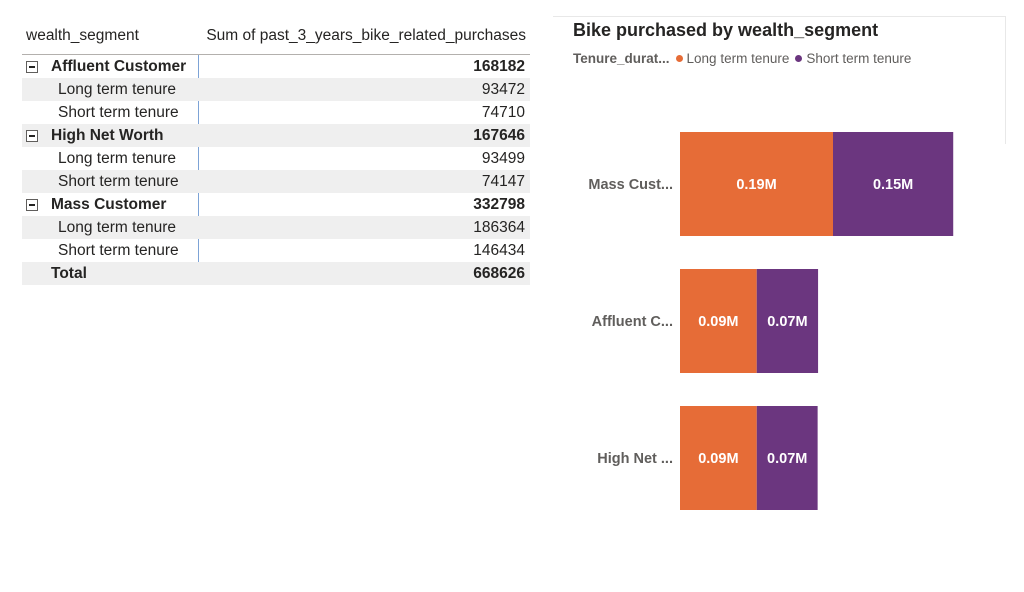  What do you see at coordinates (738, 58) in the screenshot?
I see `legend-label-long-term: Long term tenure` at bounding box center [738, 58].